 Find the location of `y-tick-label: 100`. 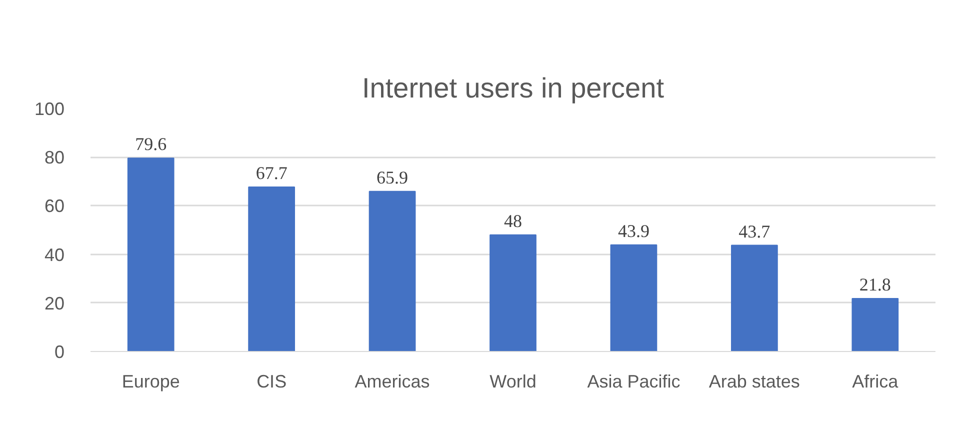

y-tick-label: 100 is located at coordinates (49, 109).